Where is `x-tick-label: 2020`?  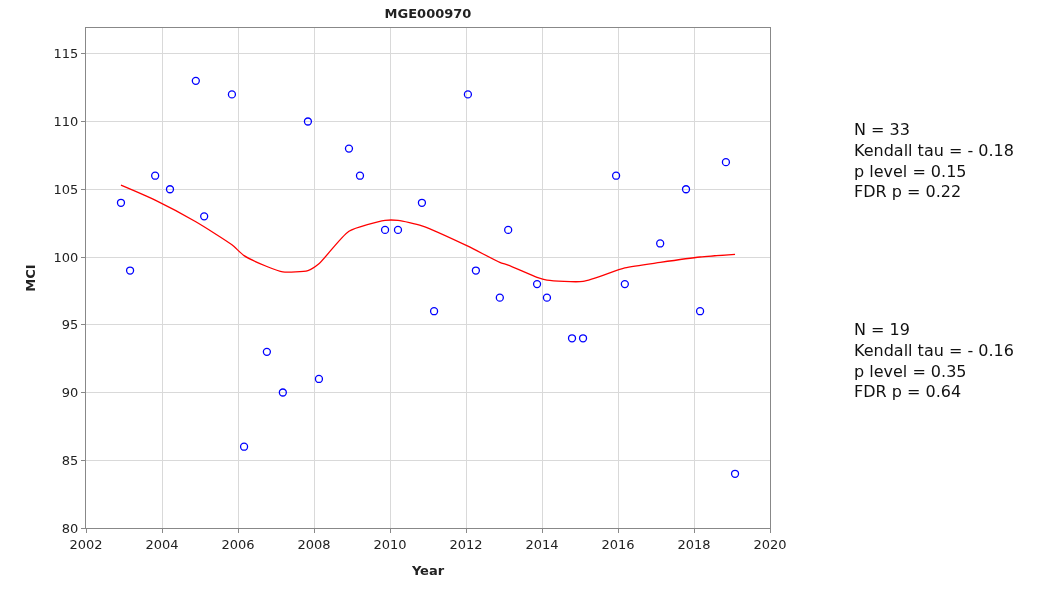 x-tick-label: 2020 is located at coordinates (770, 544).